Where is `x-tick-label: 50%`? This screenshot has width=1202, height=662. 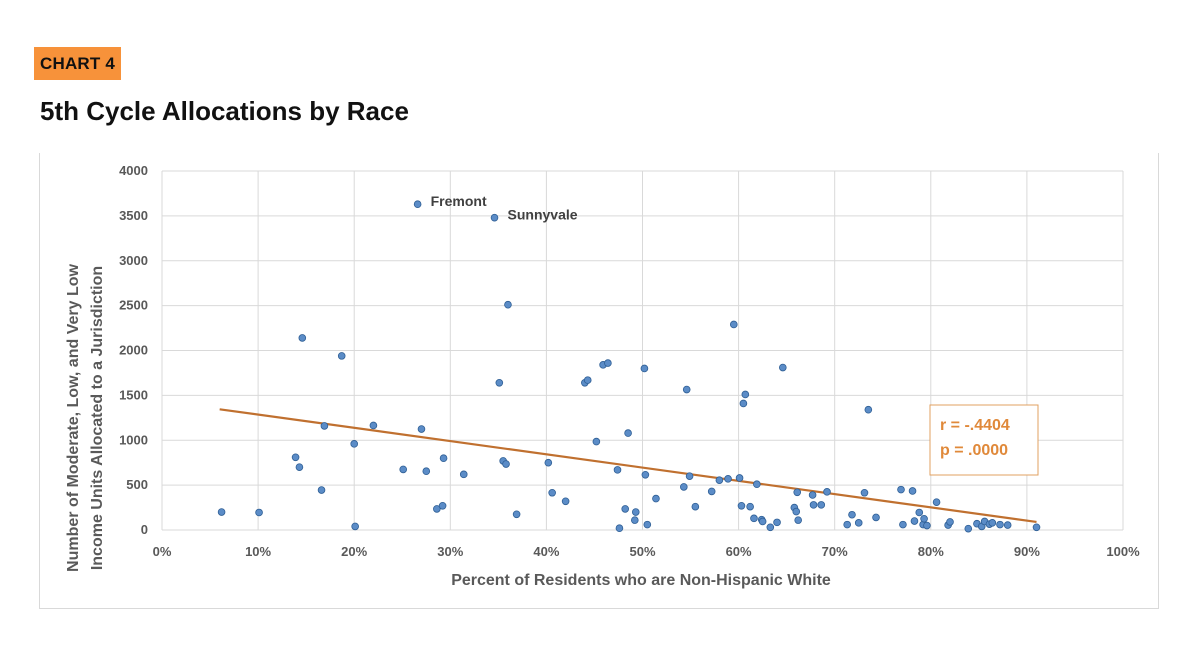 x-tick-label: 50% is located at coordinates (642, 551).